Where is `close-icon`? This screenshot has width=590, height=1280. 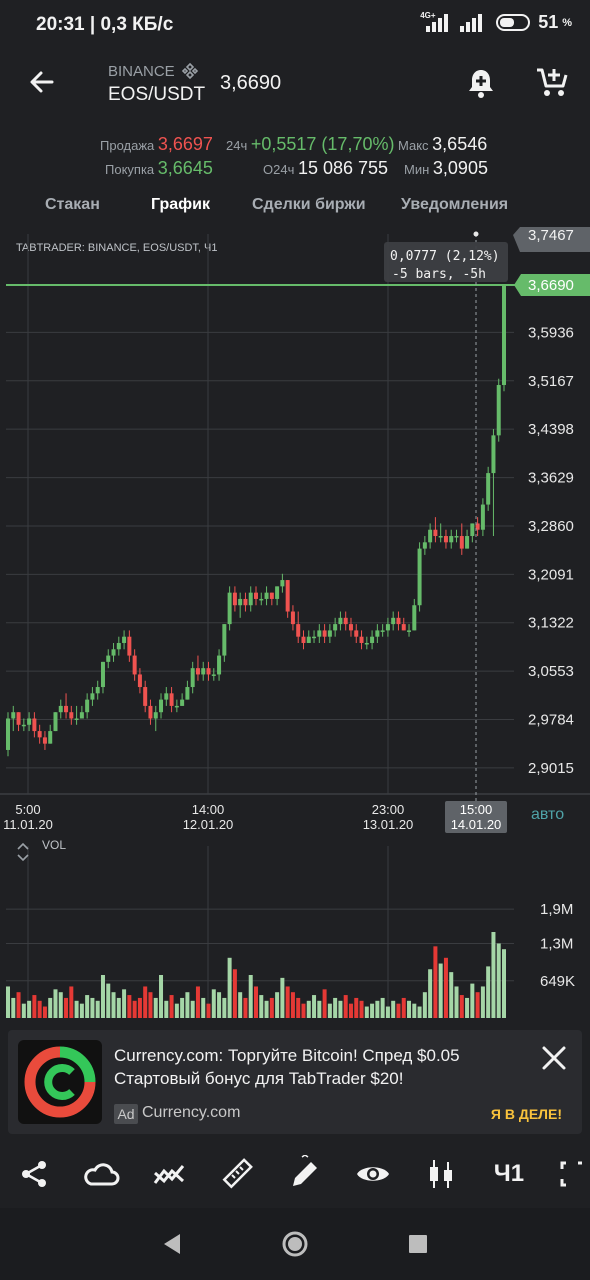
close-icon is located at coordinates (554, 1058).